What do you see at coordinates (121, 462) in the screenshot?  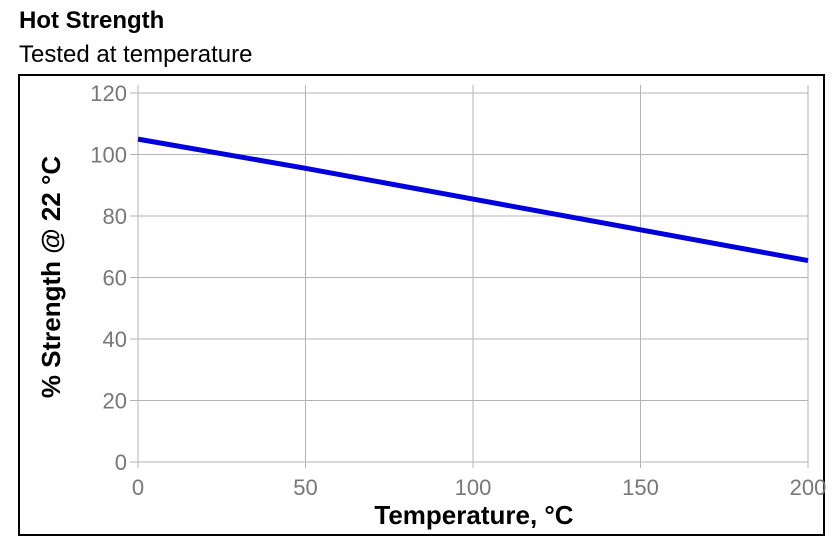 I see `y-tick-label-0: 0` at bounding box center [121, 462].